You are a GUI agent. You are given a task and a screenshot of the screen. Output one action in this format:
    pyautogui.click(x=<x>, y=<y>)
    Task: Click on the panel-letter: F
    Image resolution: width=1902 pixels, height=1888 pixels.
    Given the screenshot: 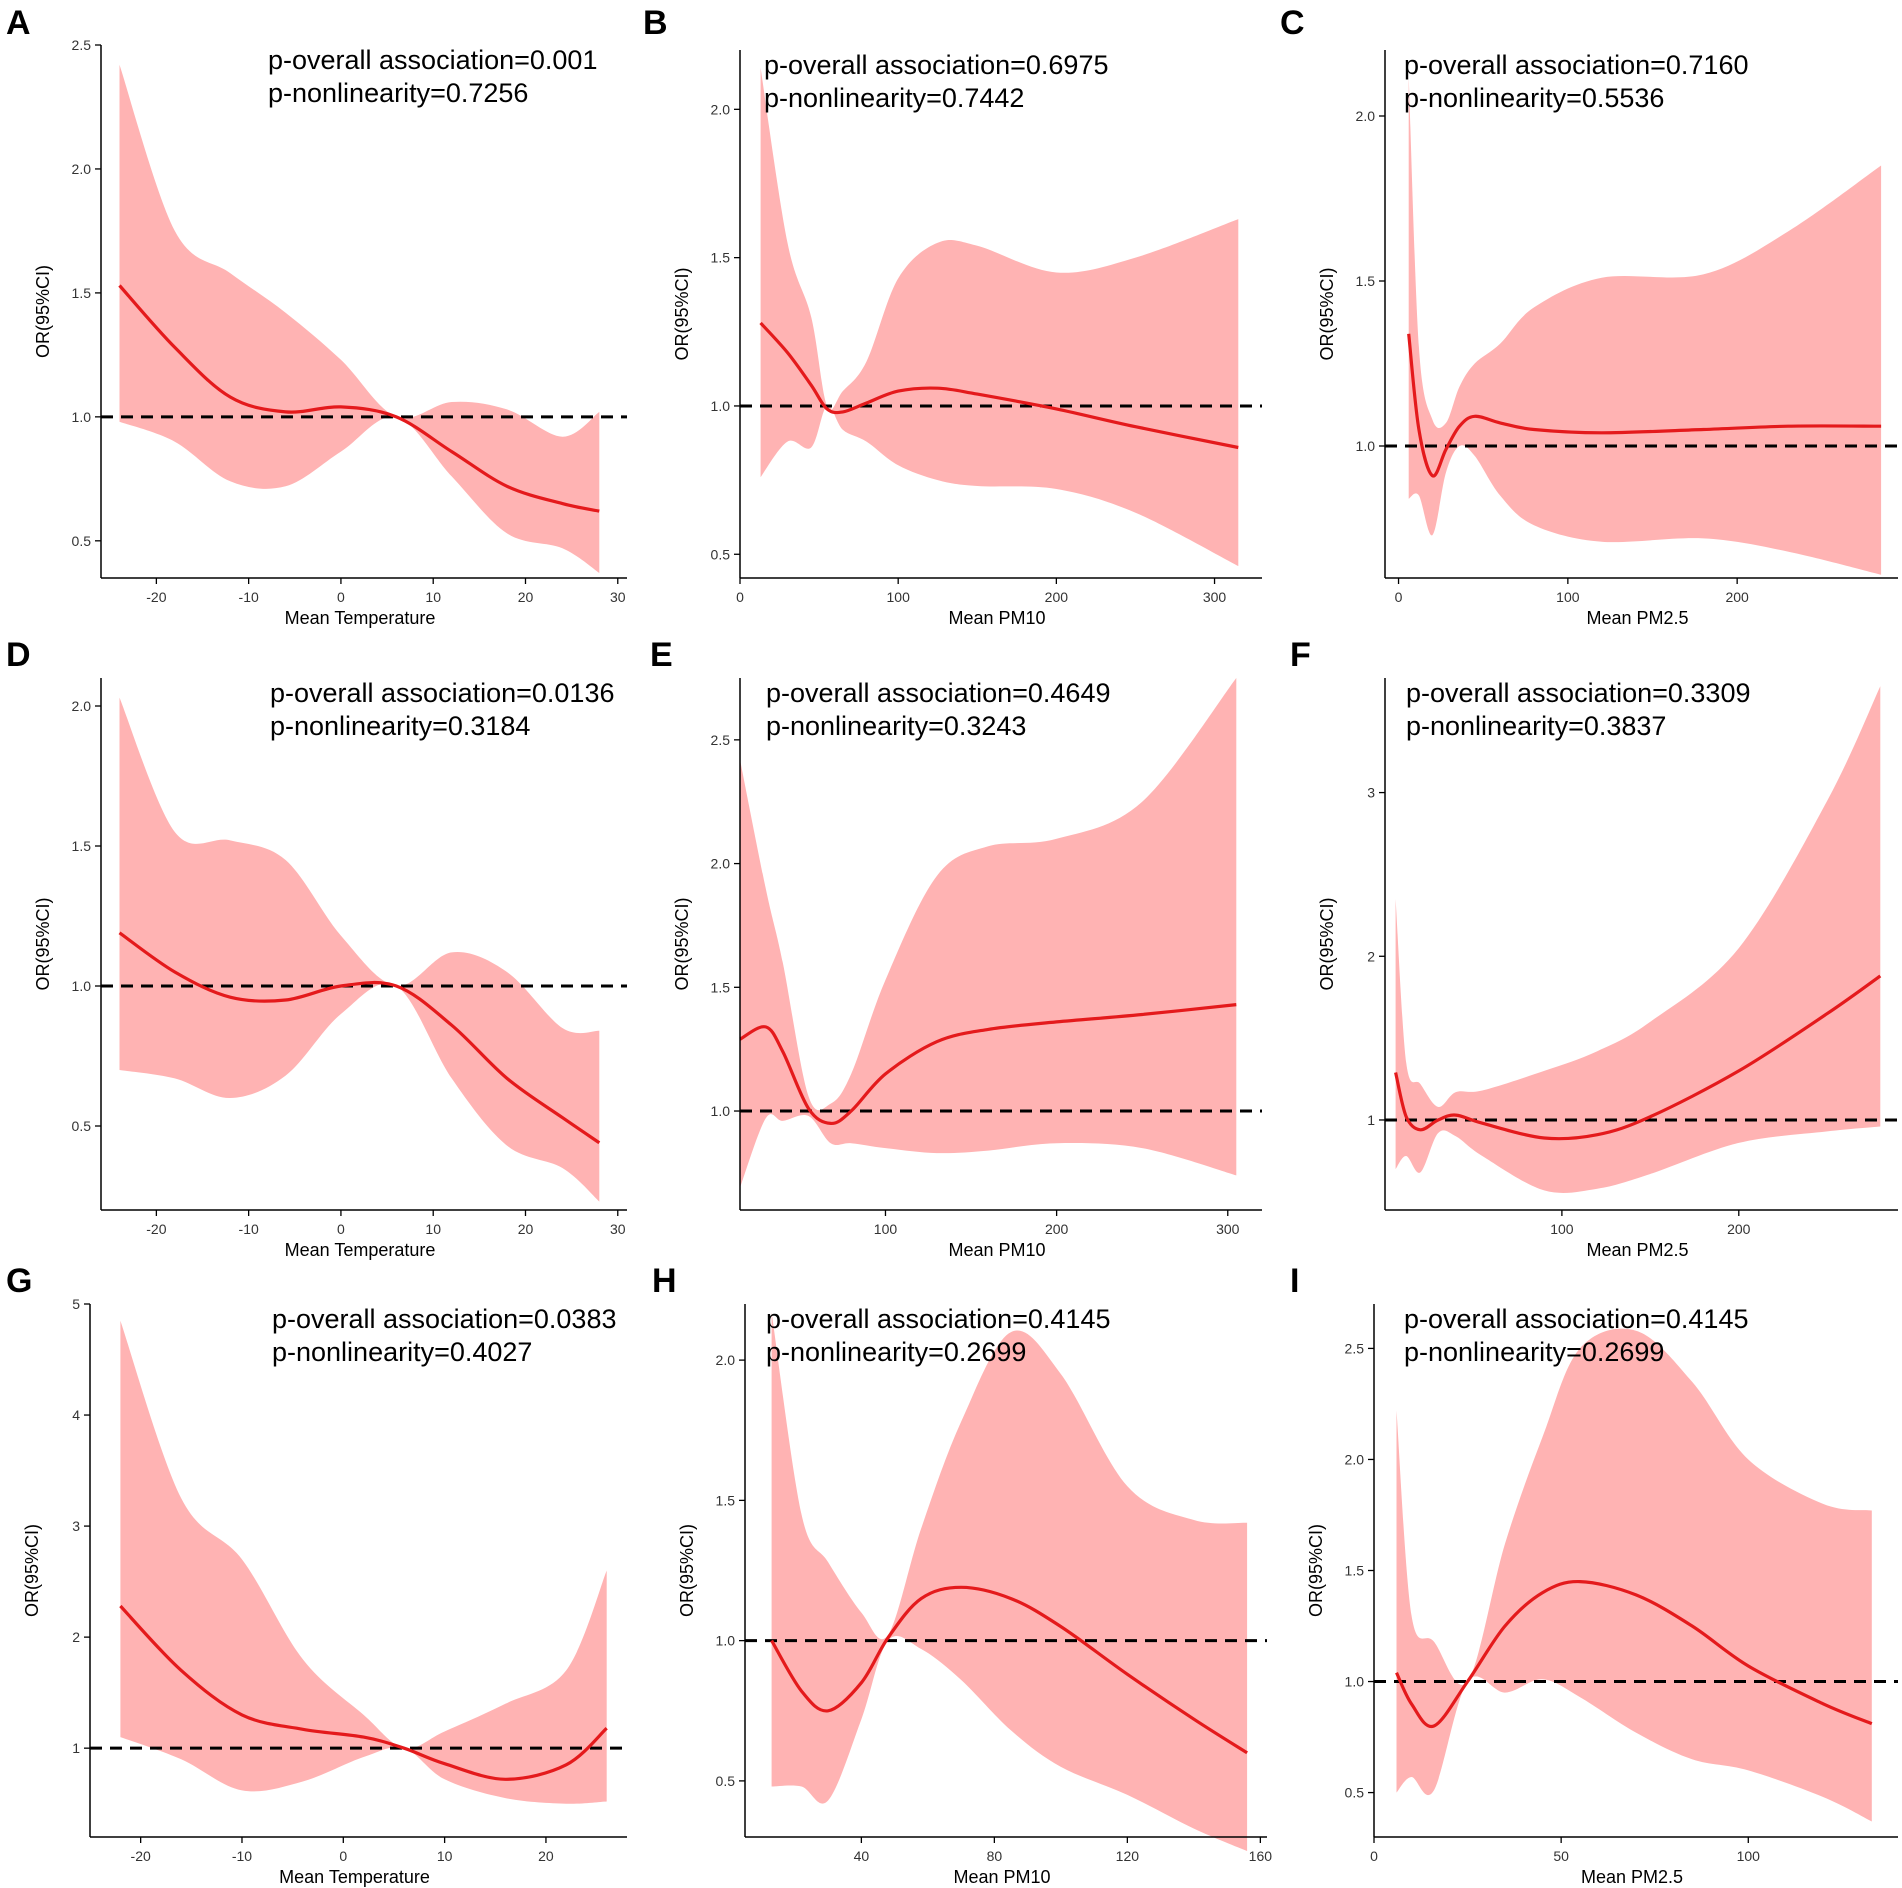 What is the action you would take?
    pyautogui.click(x=1300, y=655)
    